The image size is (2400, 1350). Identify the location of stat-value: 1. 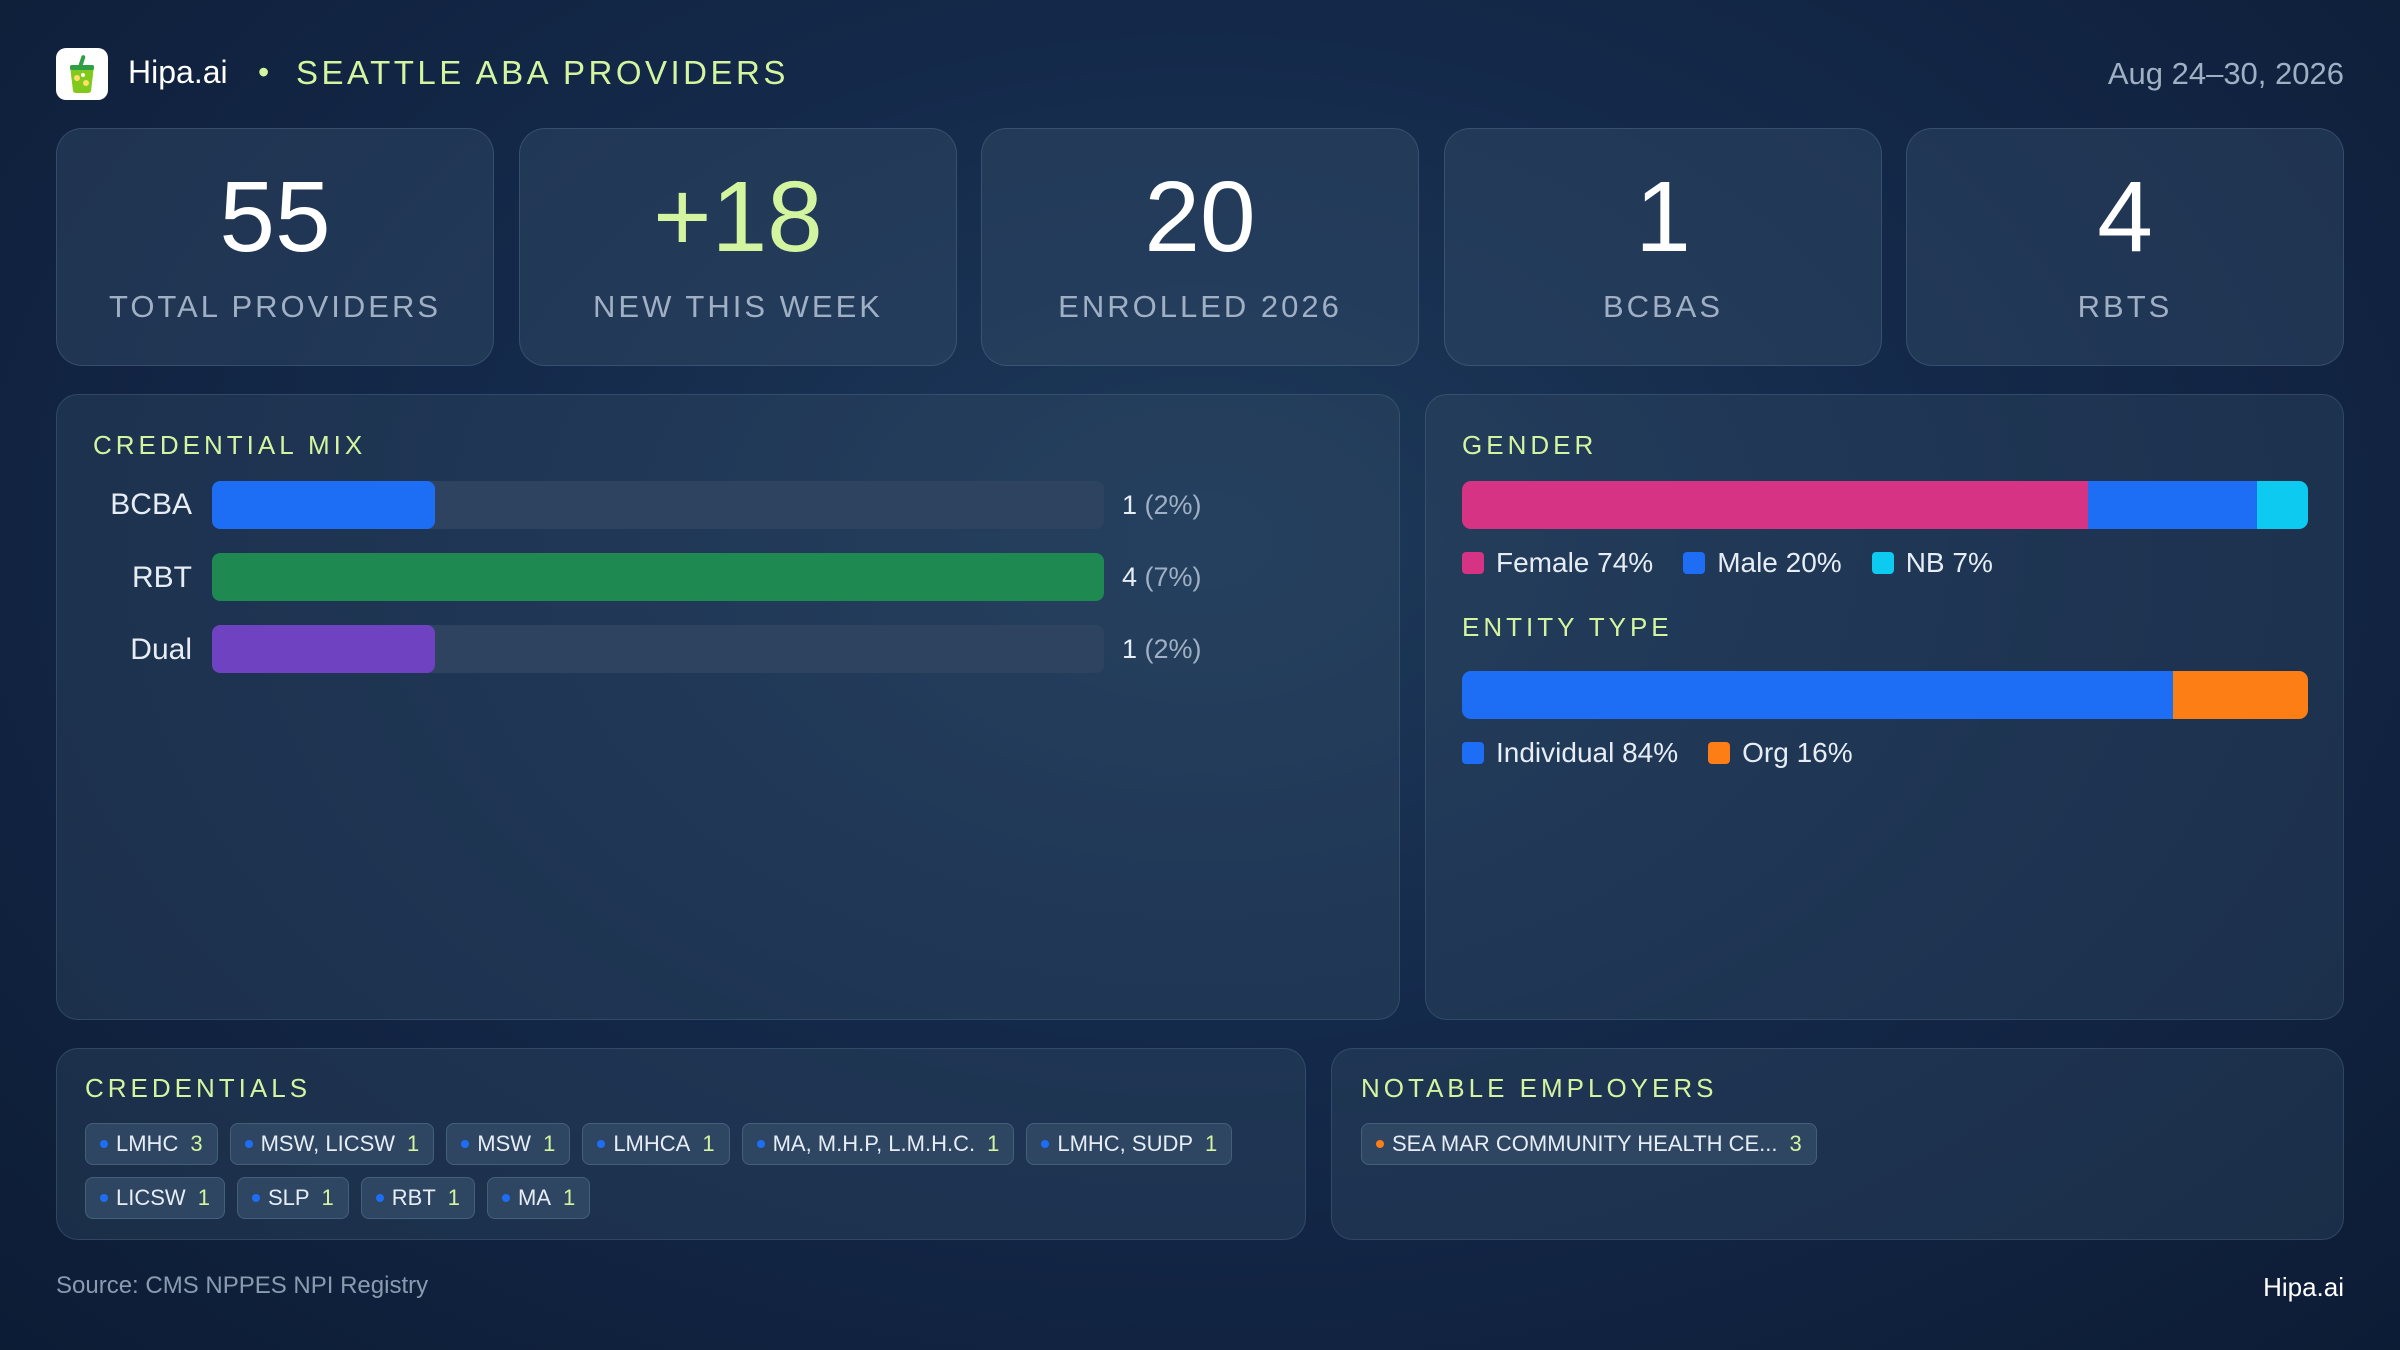
(1663, 217).